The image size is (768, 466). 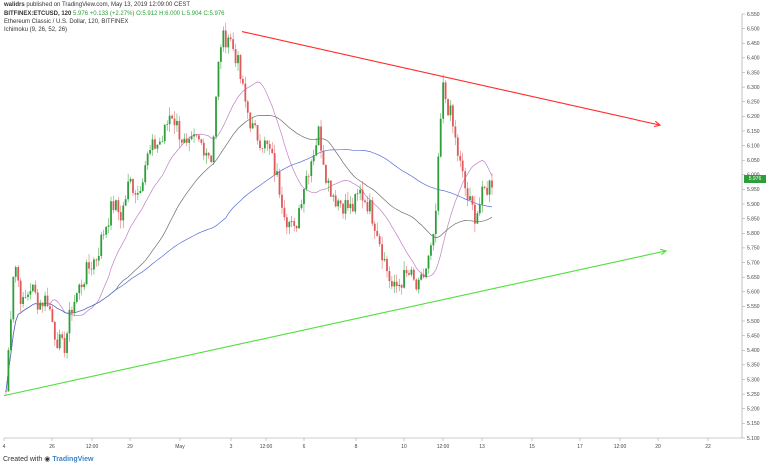 I want to click on y-tick-label: 5.250, so click(x=753, y=395).